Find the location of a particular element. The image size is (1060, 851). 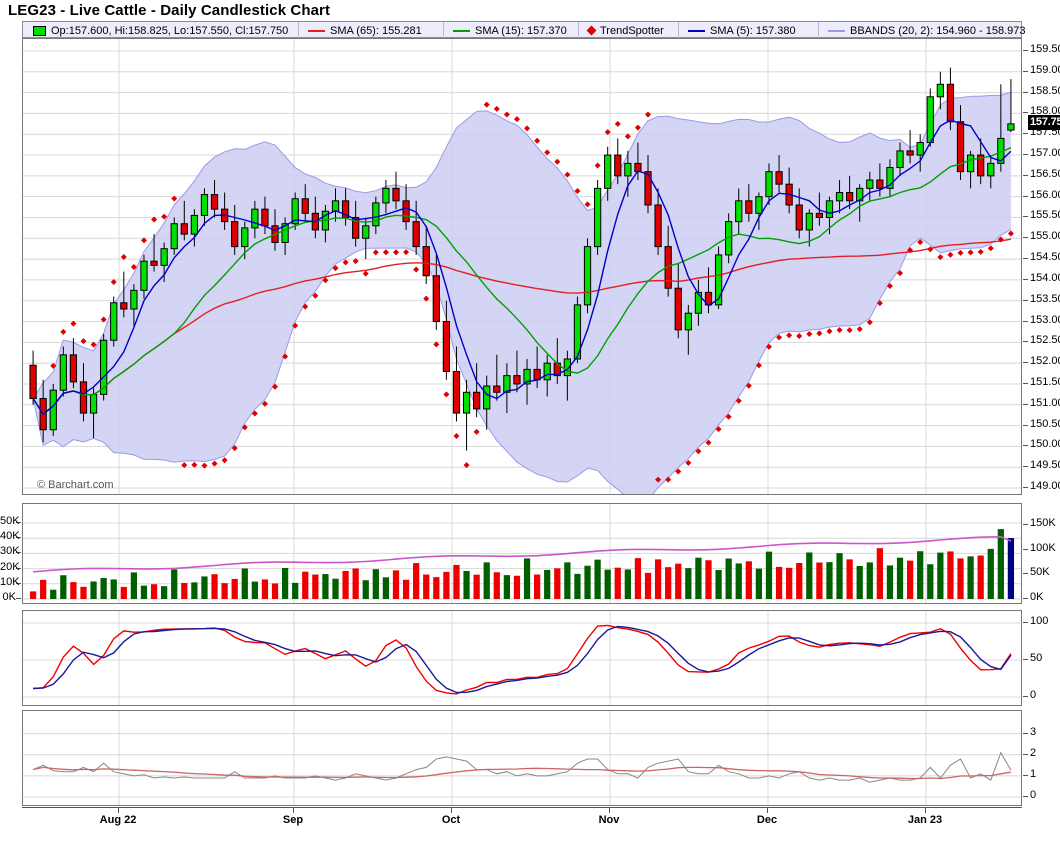

date-axis-label: Dec is located at coordinates (767, 820).